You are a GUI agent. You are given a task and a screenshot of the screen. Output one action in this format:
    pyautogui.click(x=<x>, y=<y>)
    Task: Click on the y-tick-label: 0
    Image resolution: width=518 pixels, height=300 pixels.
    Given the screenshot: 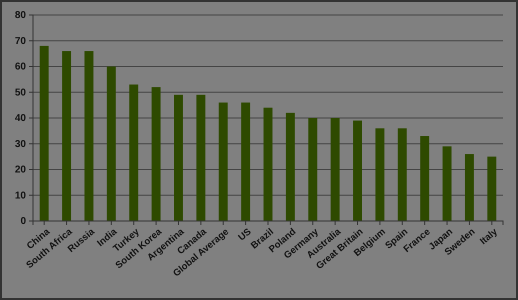 What is the action you would take?
    pyautogui.click(x=23, y=222)
    